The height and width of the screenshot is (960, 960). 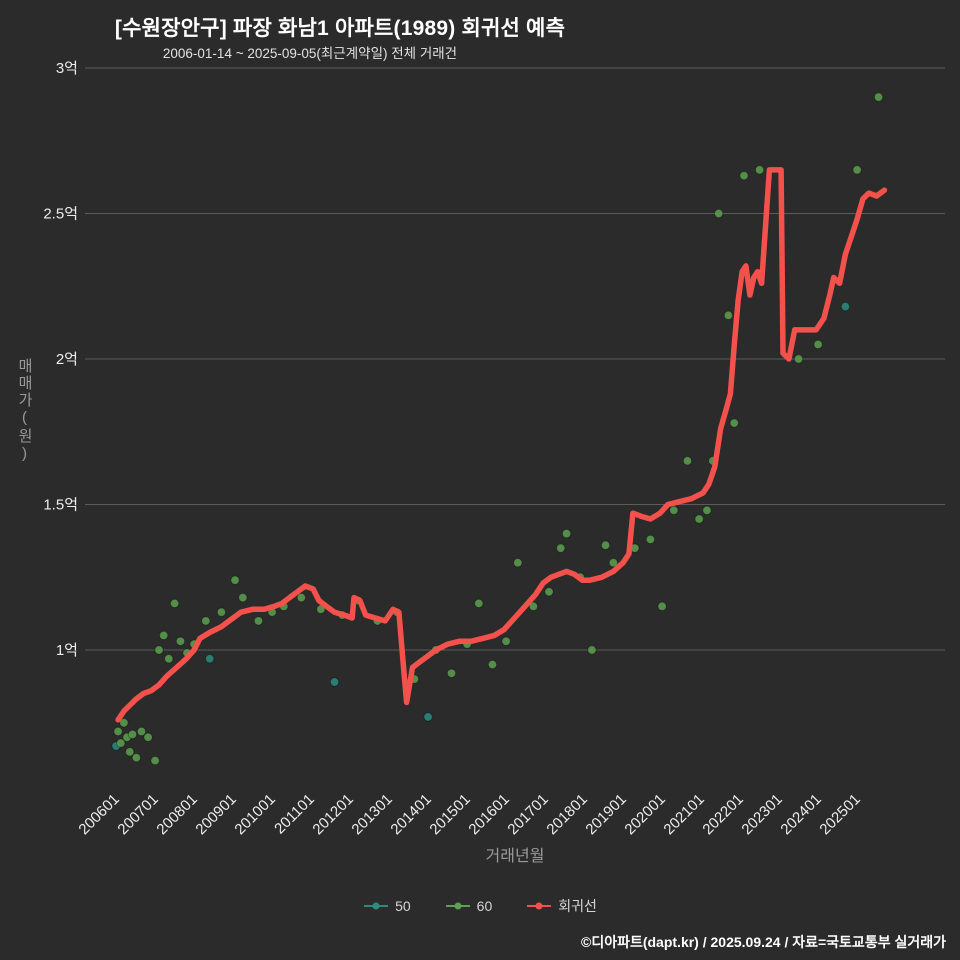 I want to click on page-title: [수원장안구] 파장 화남1 아파트(1989) 회귀선 예측, so click(x=340, y=28).